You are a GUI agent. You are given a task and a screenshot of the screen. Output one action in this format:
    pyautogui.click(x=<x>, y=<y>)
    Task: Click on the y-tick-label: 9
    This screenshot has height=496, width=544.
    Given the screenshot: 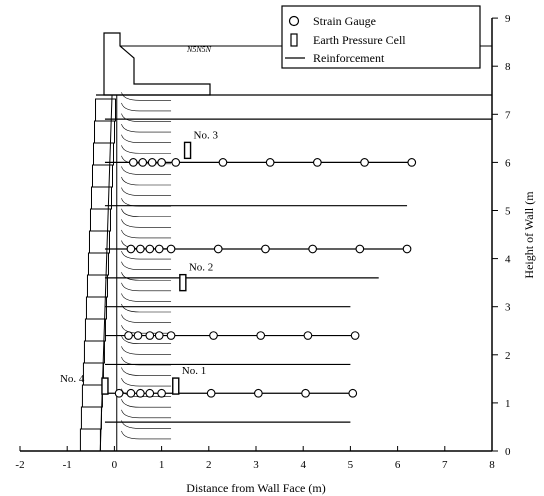 What is the action you would take?
    pyautogui.click(x=508, y=19)
    